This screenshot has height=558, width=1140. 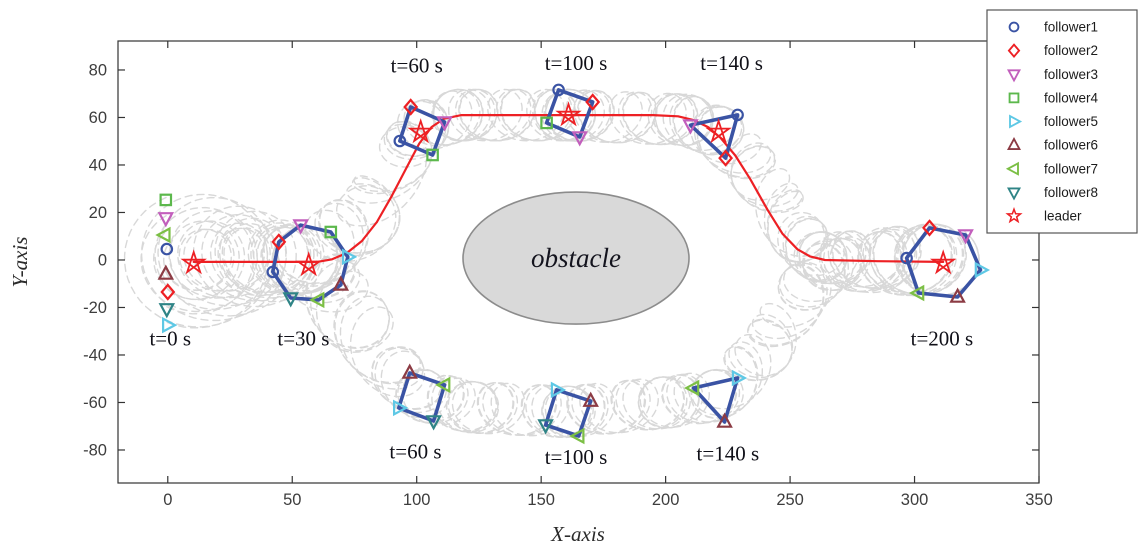 I want to click on y-tick-label: 20, so click(x=98, y=213).